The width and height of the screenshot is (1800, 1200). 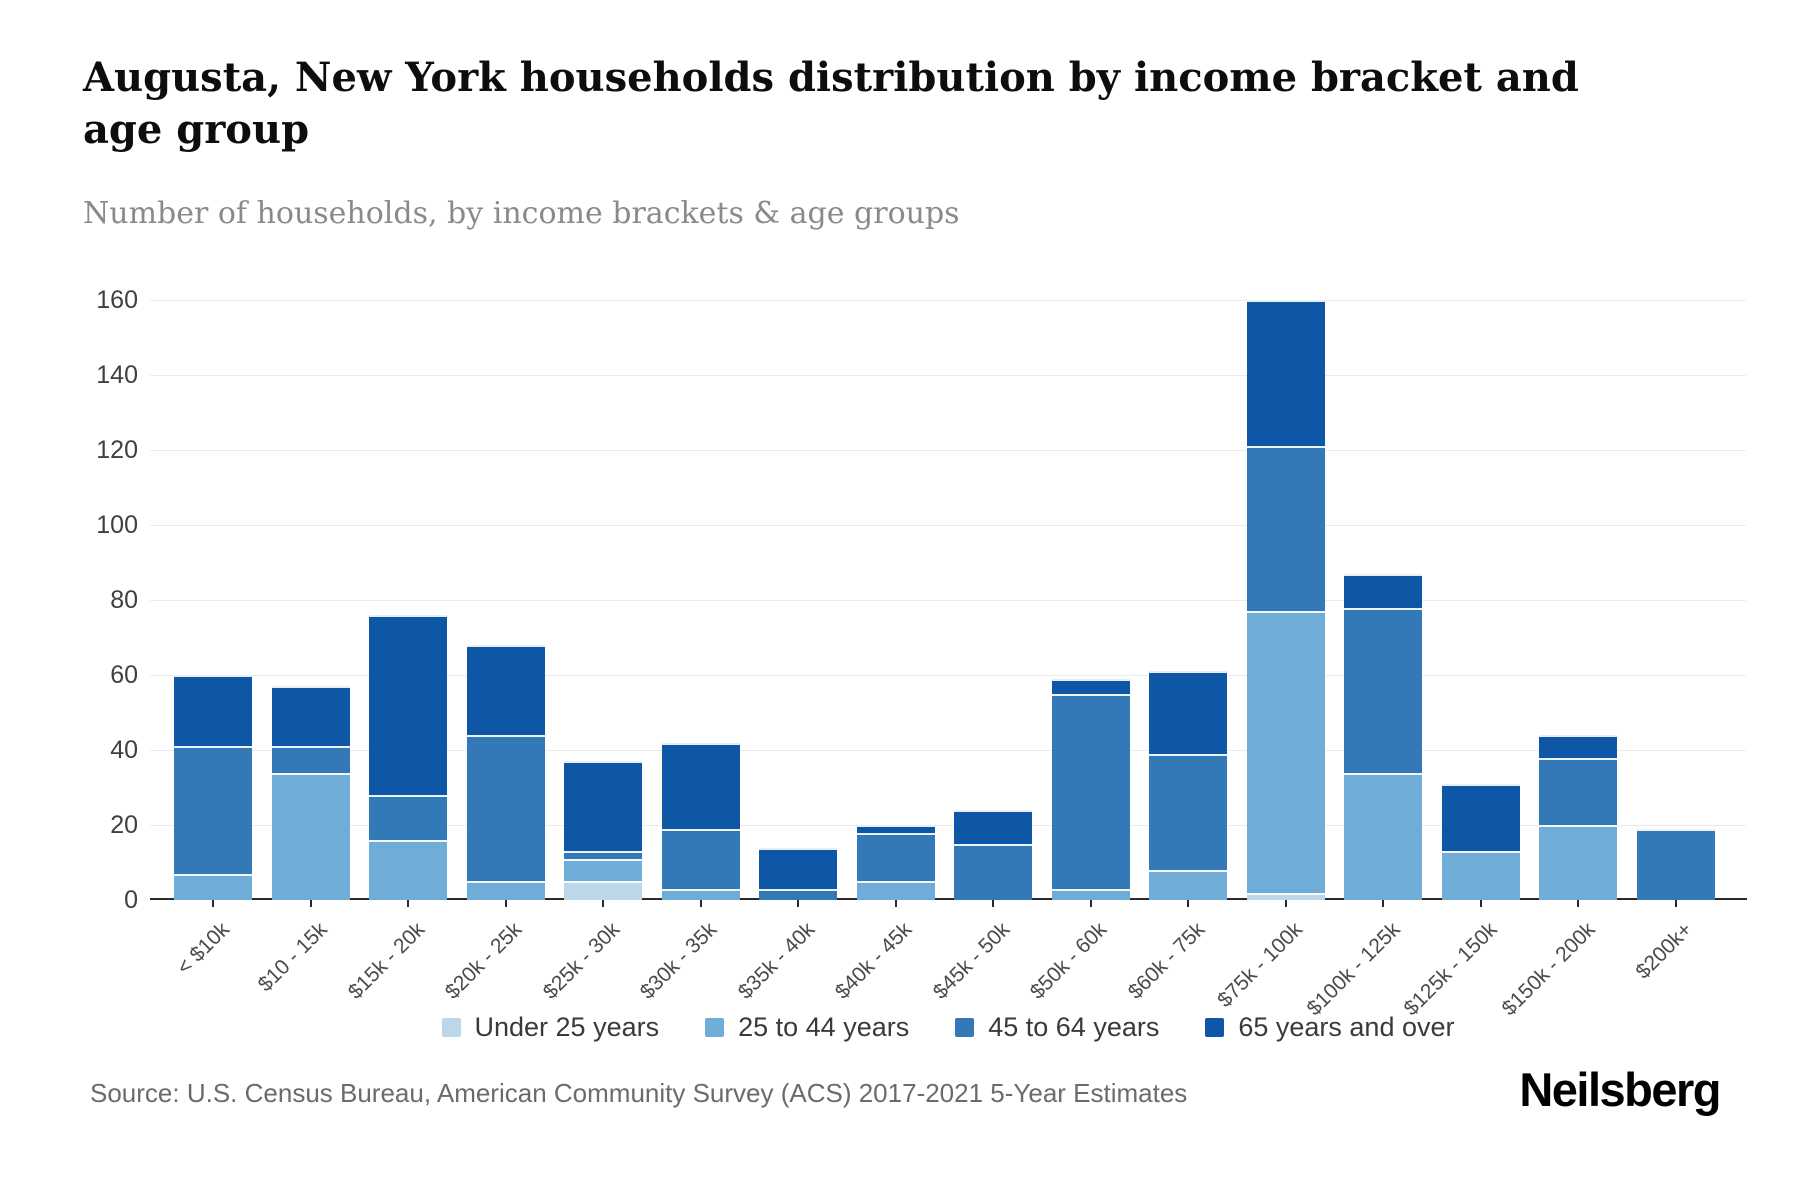 I want to click on y-axis-tick-label: 0, so click(x=131, y=900).